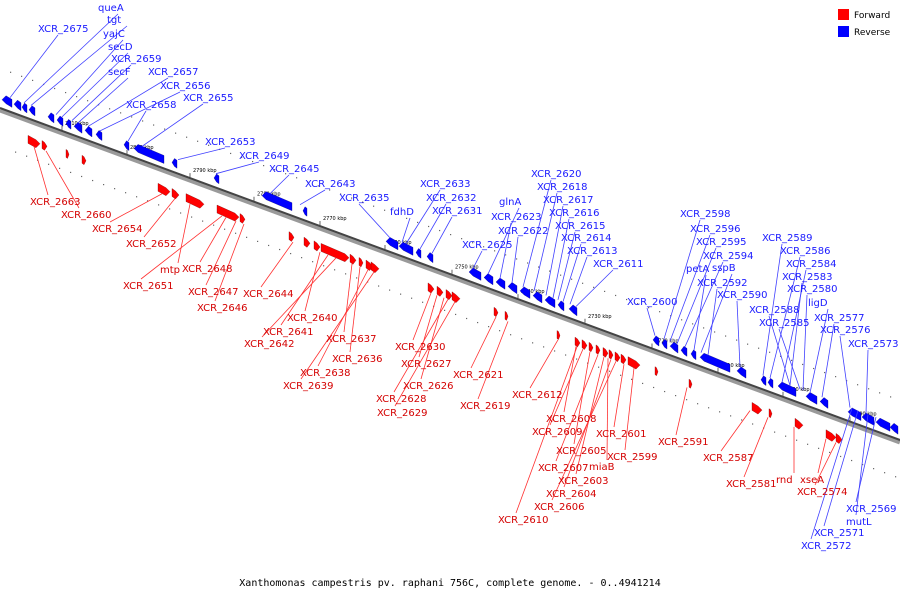 Image resolution: width=900 pixels, height=600 pixels. I want to click on reverse-gene-label: XCR_2611, so click(618, 264).